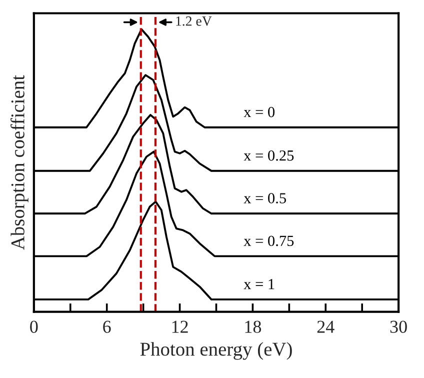 This screenshot has height=378, width=424. What do you see at coordinates (194, 21) in the screenshot?
I see `text: 1.2 eV` at bounding box center [194, 21].